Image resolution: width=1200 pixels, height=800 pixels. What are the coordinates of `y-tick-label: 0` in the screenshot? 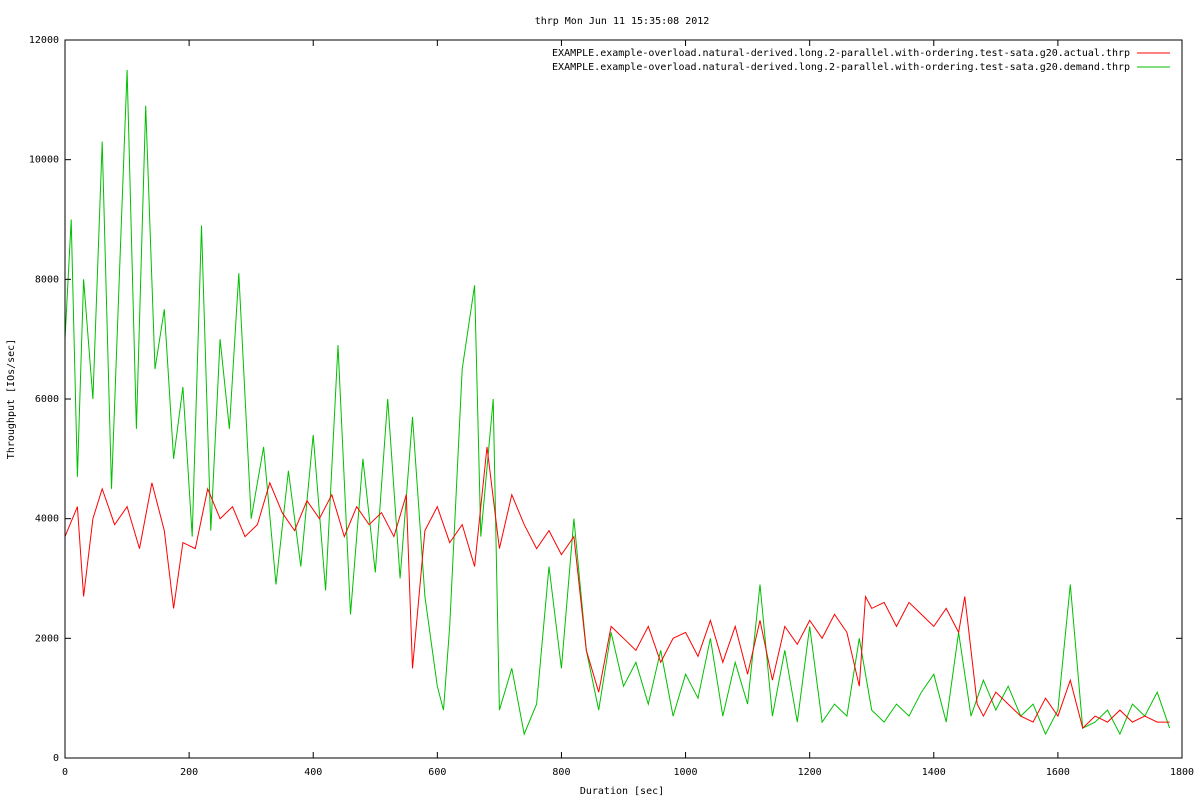 It's located at (56, 758).